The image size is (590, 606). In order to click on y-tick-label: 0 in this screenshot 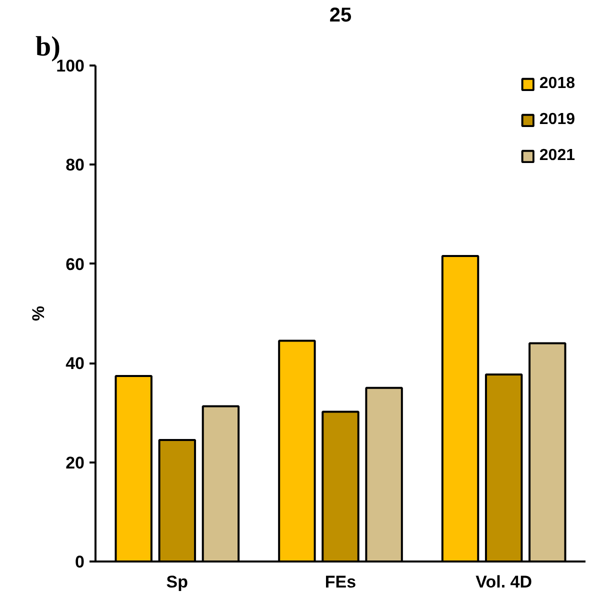, I will do `click(80, 562)`.